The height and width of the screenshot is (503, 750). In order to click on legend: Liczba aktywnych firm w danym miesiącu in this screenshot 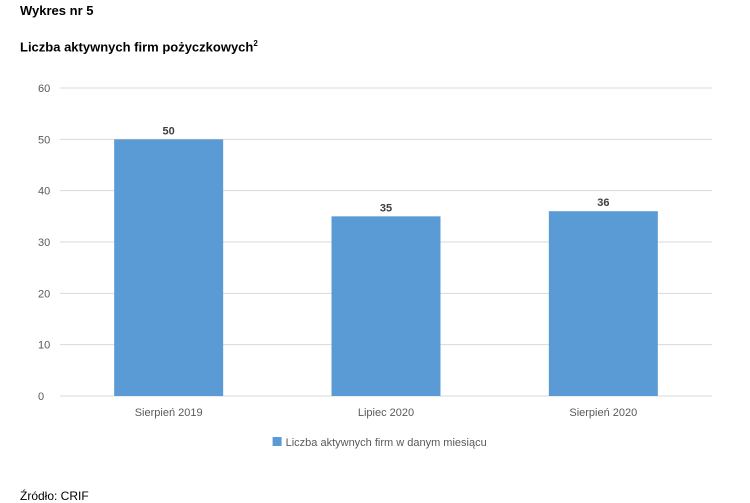, I will do `click(379, 443)`.